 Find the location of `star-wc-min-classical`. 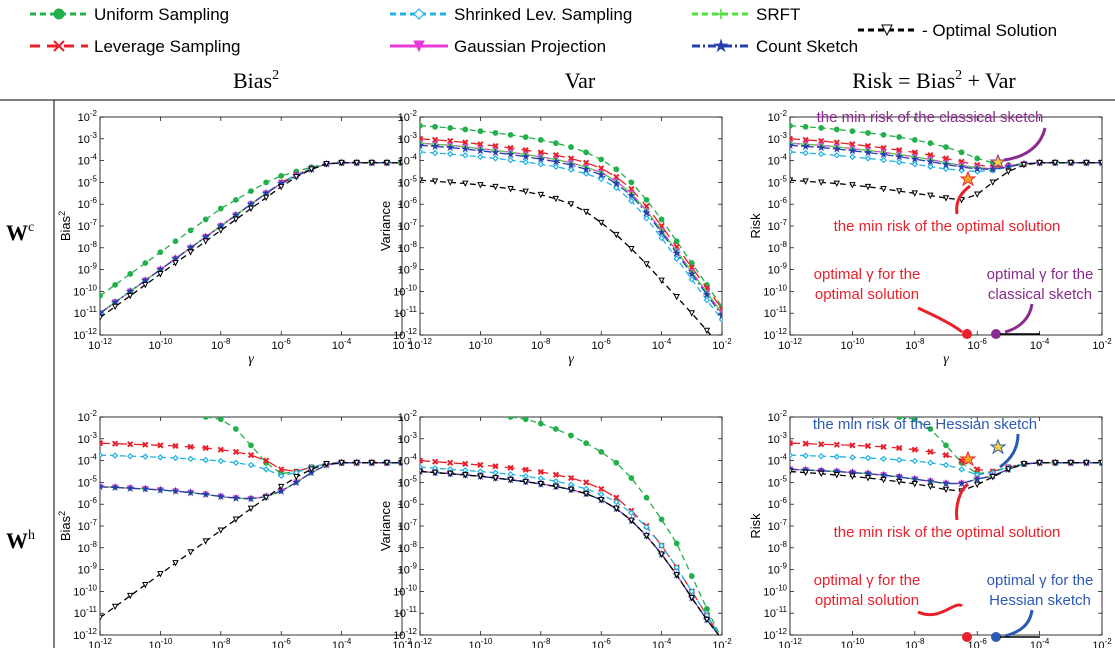

star-wc-min-classical is located at coordinates (998, 161).